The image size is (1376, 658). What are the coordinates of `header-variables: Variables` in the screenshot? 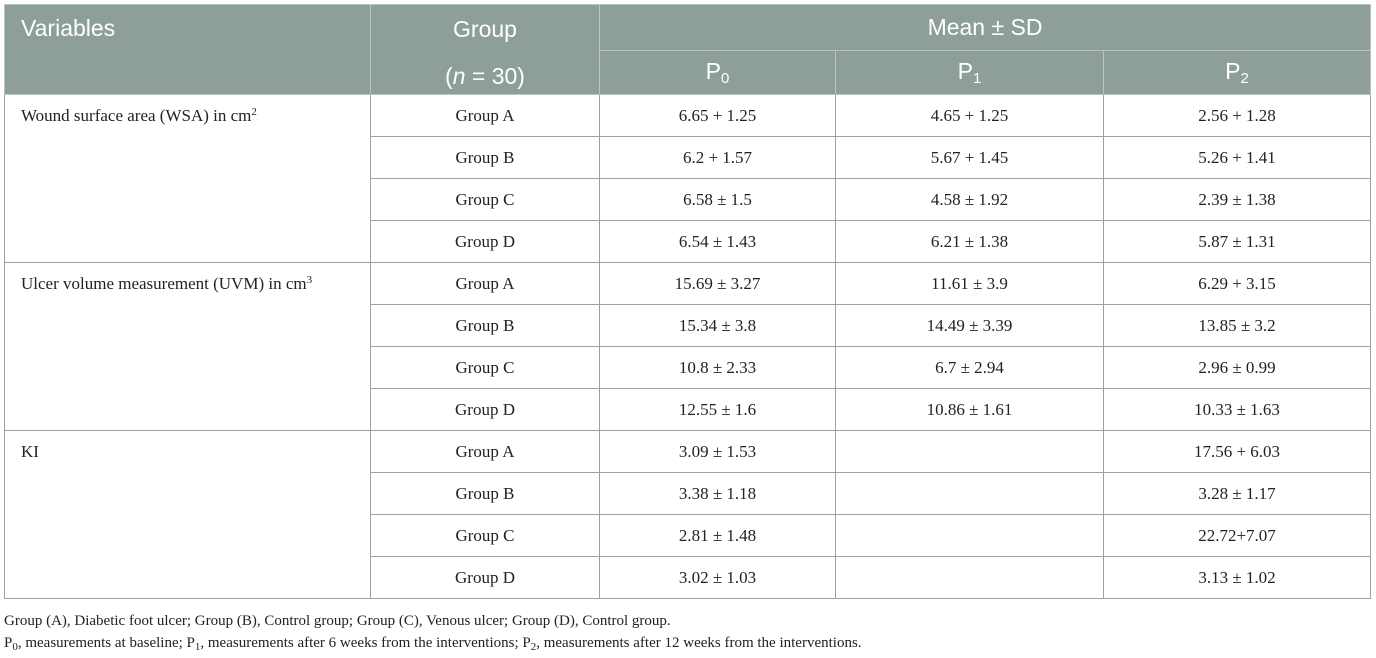 It's located at (187, 49).